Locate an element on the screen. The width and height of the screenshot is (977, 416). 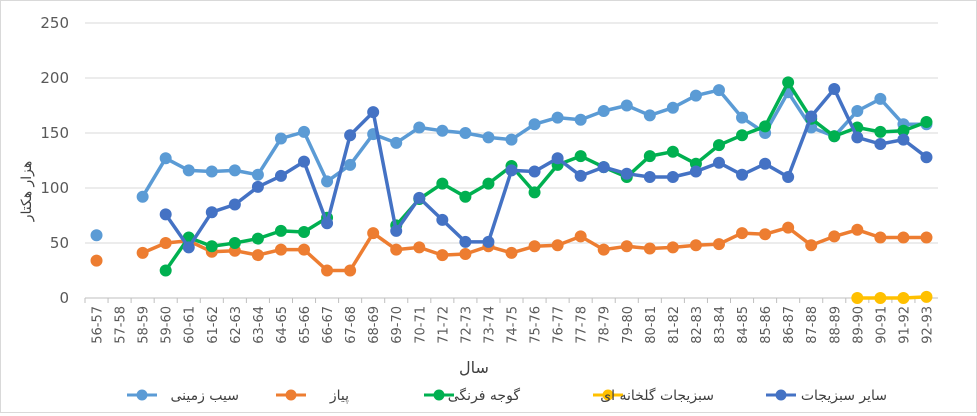
x-tick-label: 84-85 is located at coordinates (743, 325).